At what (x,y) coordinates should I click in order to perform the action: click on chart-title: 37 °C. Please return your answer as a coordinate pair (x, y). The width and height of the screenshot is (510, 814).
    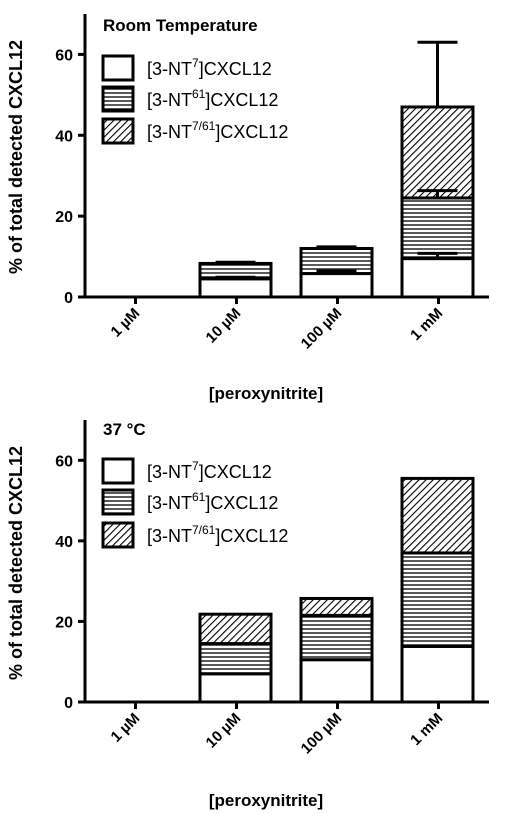
    Looking at the image, I should click on (124, 429).